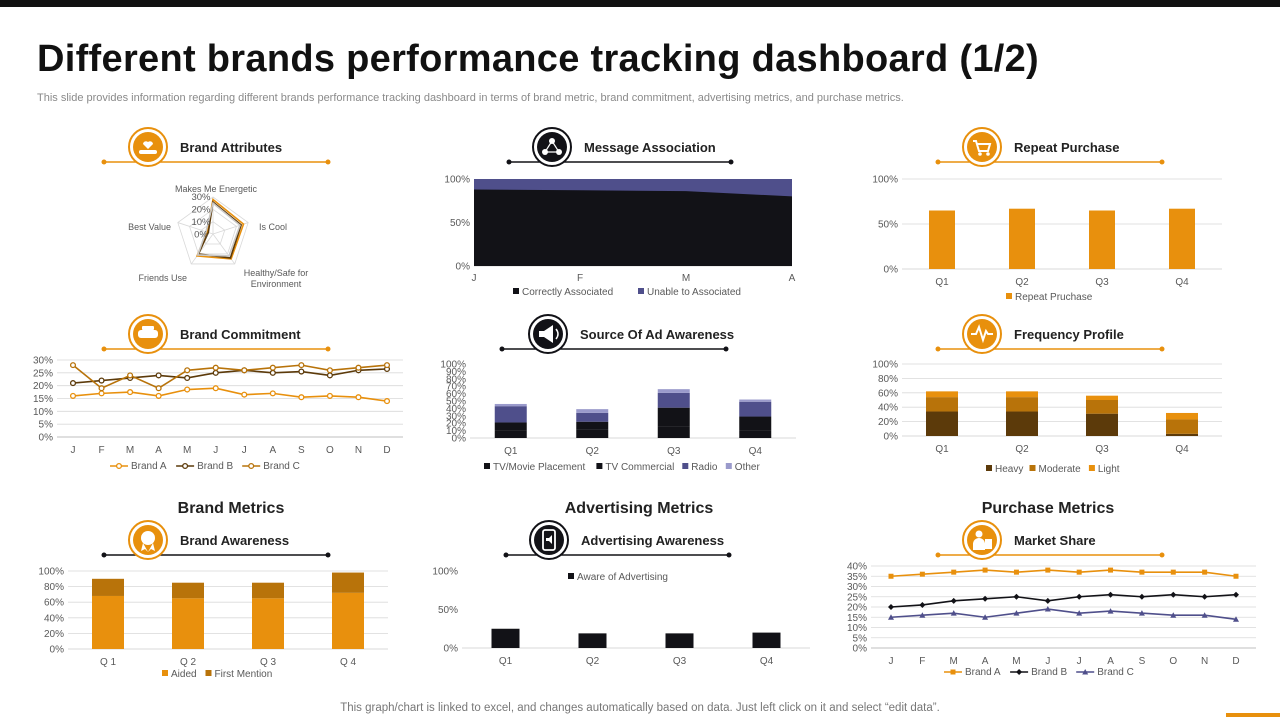 This screenshot has height=720, width=1280. What do you see at coordinates (756, 451) in the screenshot?
I see `x-tick-label: Q4` at bounding box center [756, 451].